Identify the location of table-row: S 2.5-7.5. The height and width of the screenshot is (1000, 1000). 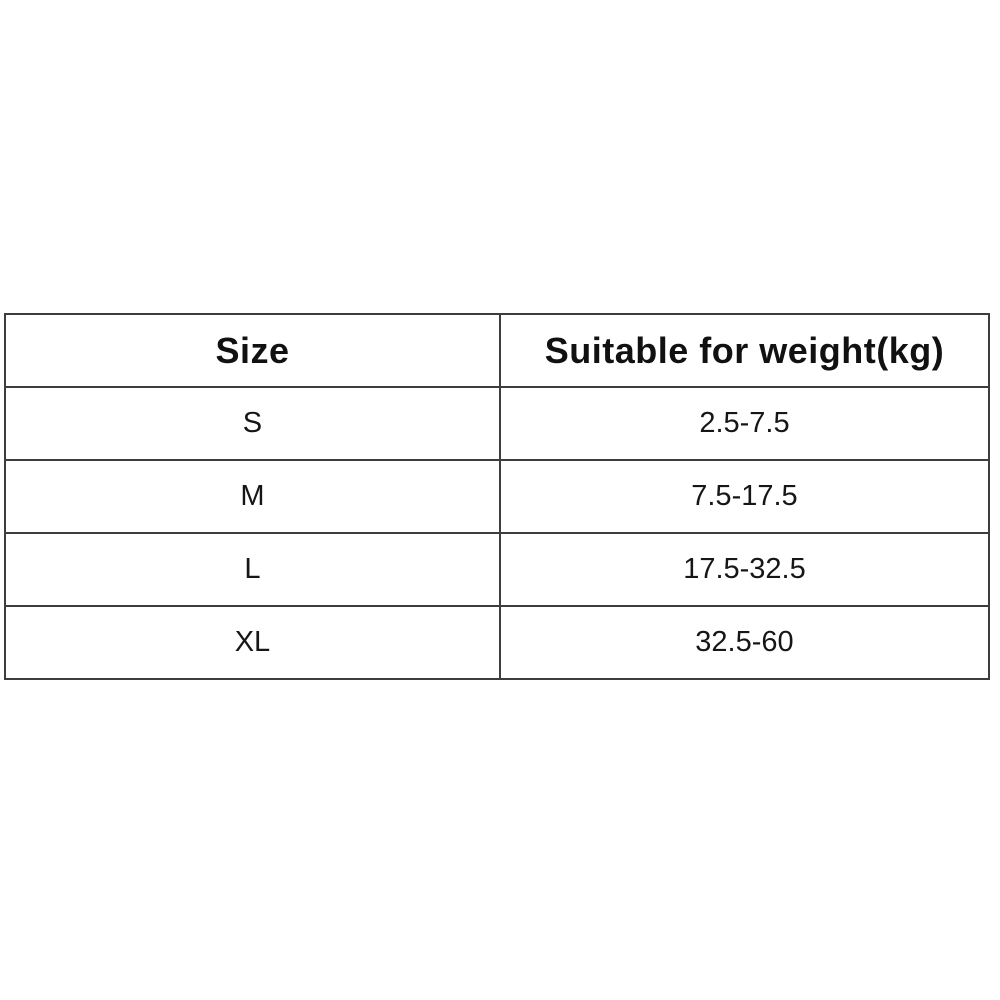
(497, 423).